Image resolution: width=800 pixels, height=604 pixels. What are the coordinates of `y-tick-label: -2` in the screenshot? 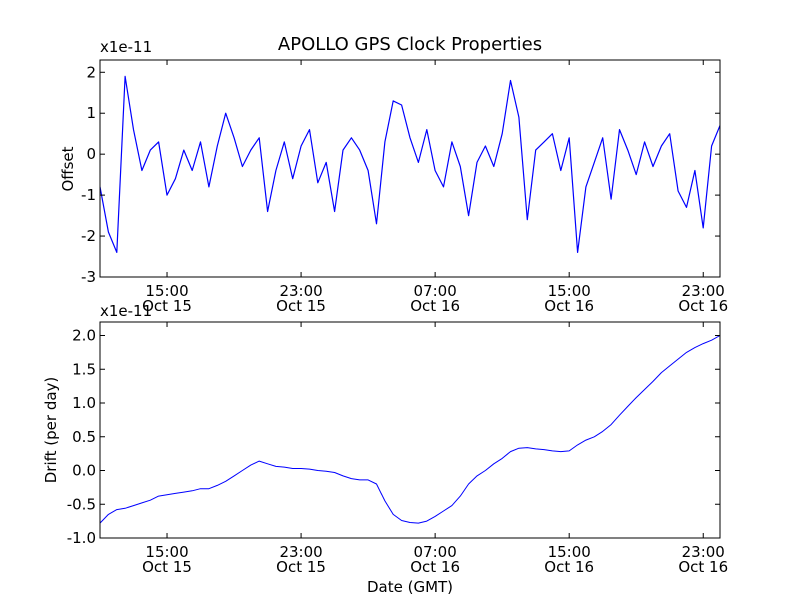 It's located at (88, 236).